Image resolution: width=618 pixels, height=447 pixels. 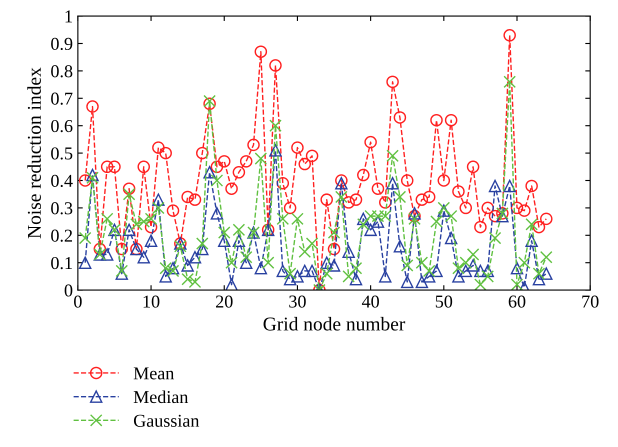 What do you see at coordinates (61, 71) in the screenshot?
I see `y-tick-label: 0.8` at bounding box center [61, 71].